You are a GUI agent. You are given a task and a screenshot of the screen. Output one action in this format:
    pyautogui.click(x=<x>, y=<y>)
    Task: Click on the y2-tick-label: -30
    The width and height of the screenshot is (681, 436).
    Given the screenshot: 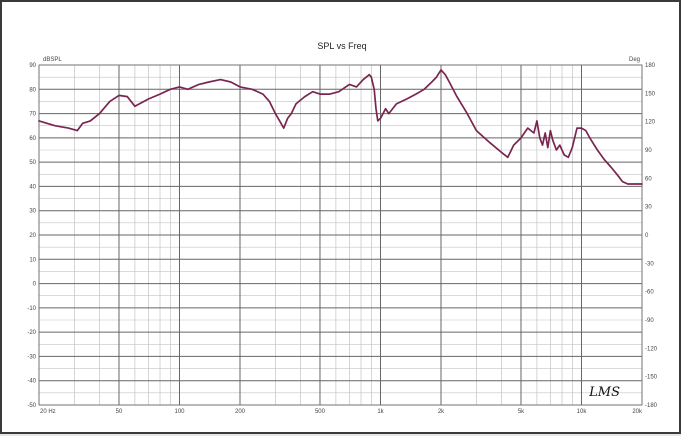 What is the action you would take?
    pyautogui.click(x=649, y=264)
    